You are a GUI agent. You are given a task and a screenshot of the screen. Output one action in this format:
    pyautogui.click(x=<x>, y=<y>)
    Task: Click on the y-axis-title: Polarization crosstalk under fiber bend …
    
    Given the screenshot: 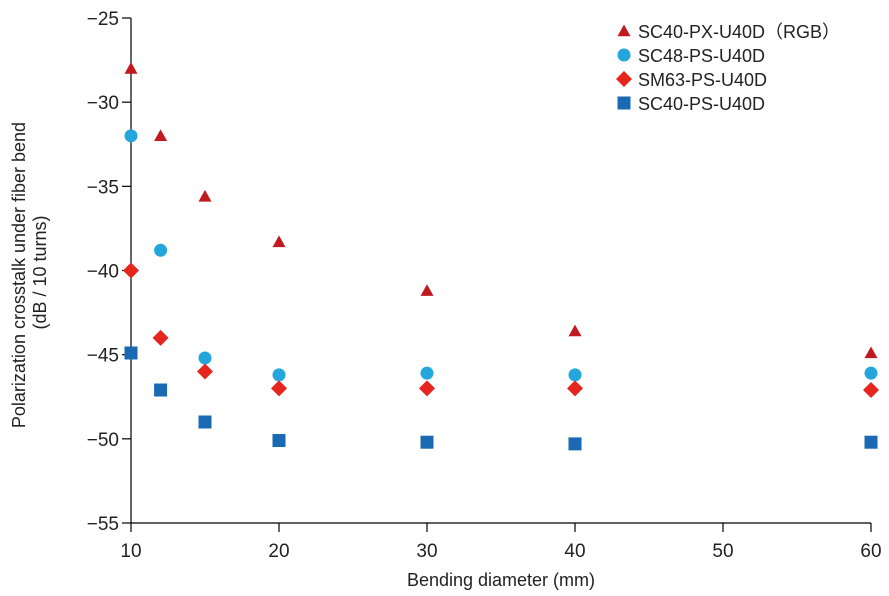 What is the action you would take?
    pyautogui.click(x=29, y=272)
    